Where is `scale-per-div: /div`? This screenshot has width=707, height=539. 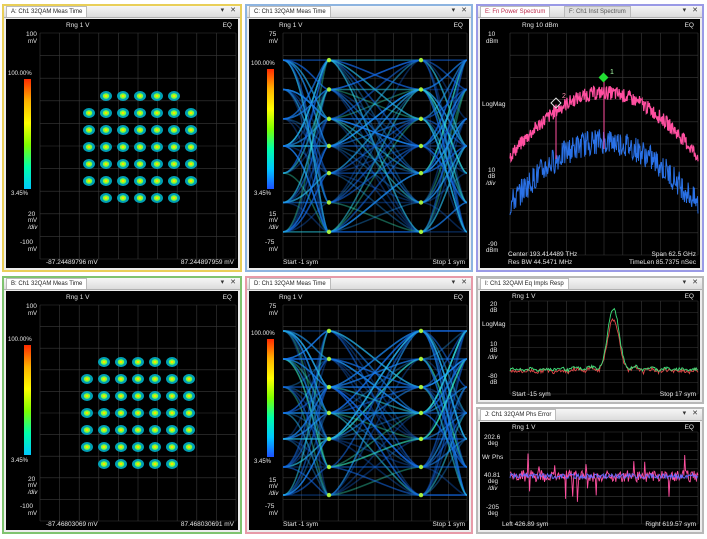 scale-per-div: /div is located at coordinates (491, 184).